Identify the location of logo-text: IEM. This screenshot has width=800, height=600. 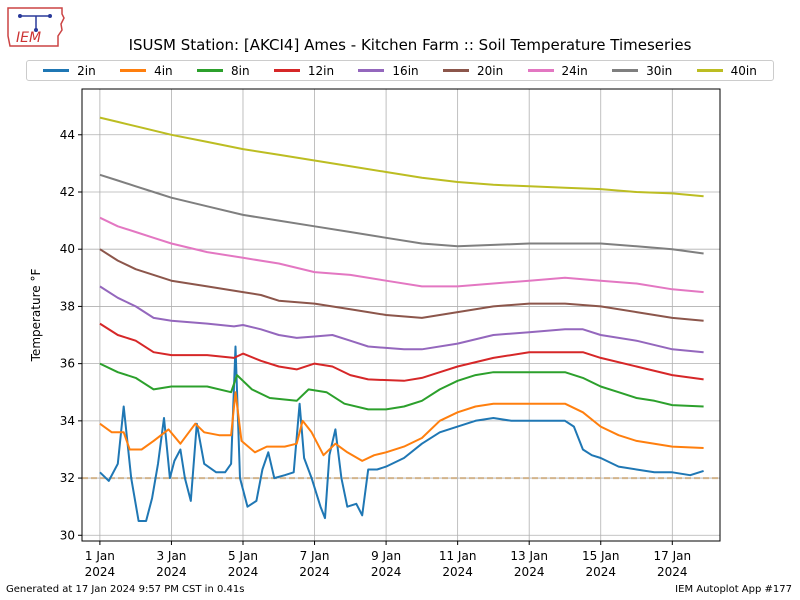
(28, 38).